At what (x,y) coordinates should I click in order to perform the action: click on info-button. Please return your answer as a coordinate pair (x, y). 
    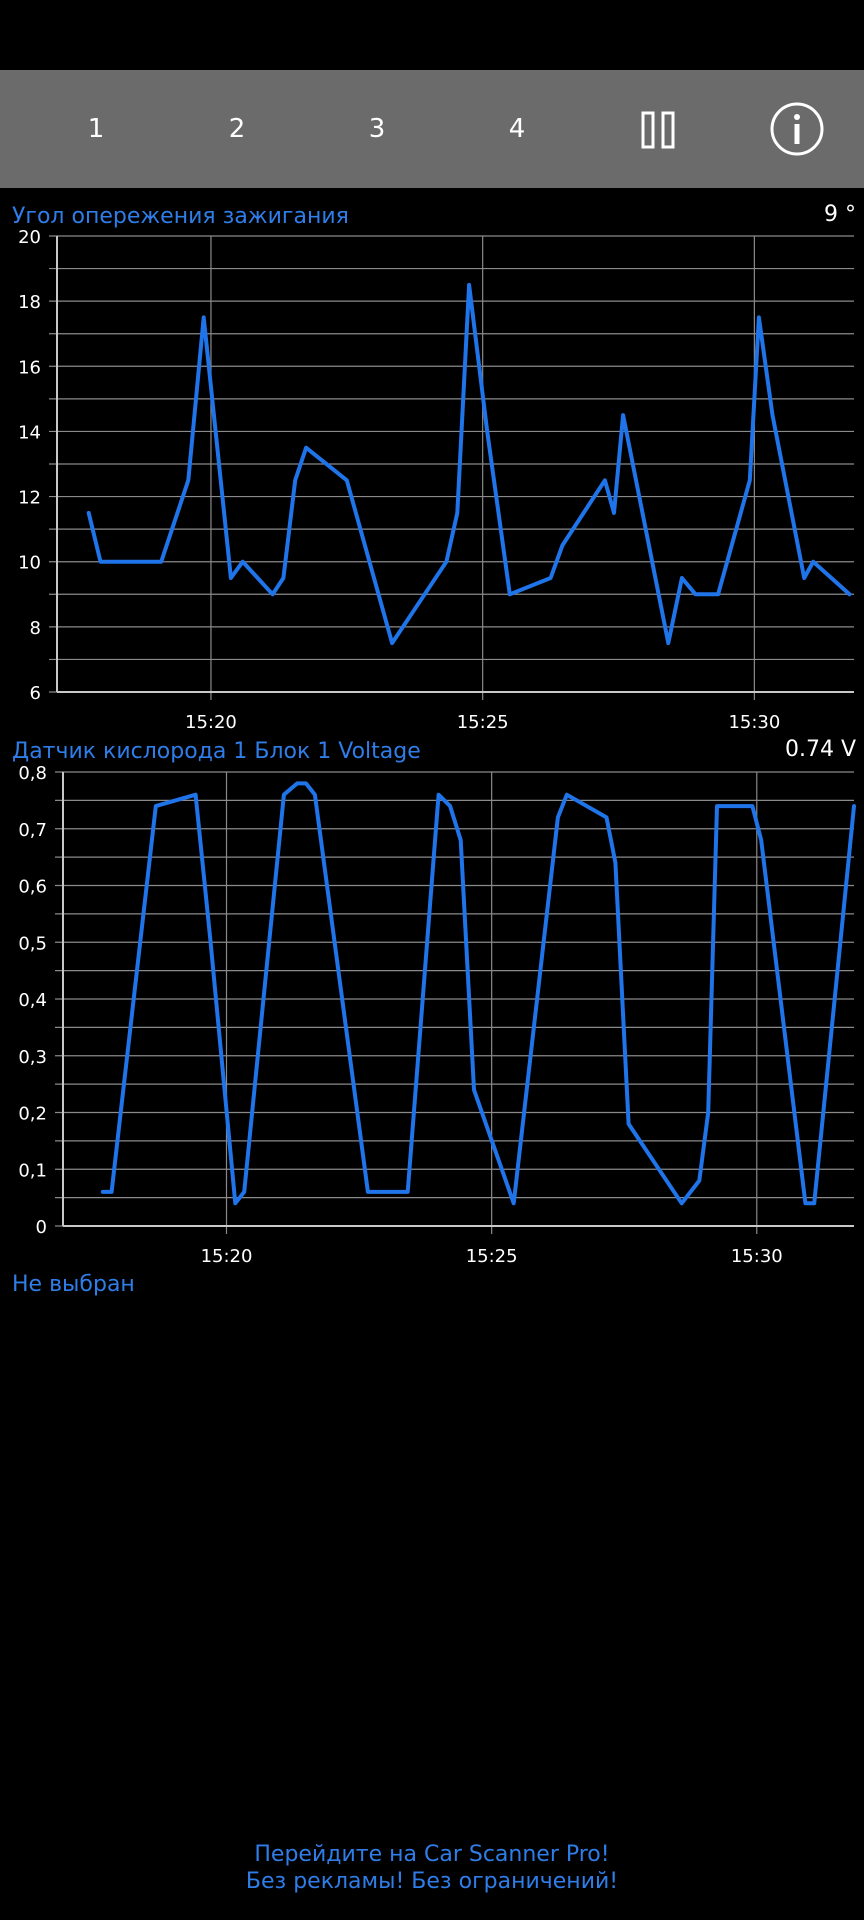
    Looking at the image, I should click on (797, 129).